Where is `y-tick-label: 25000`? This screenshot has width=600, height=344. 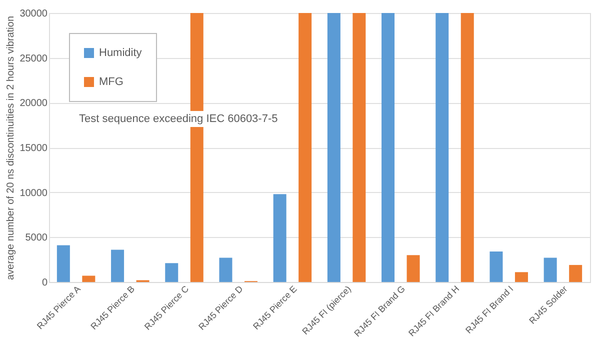
y-tick-label: 25000 is located at coordinates (34, 58).